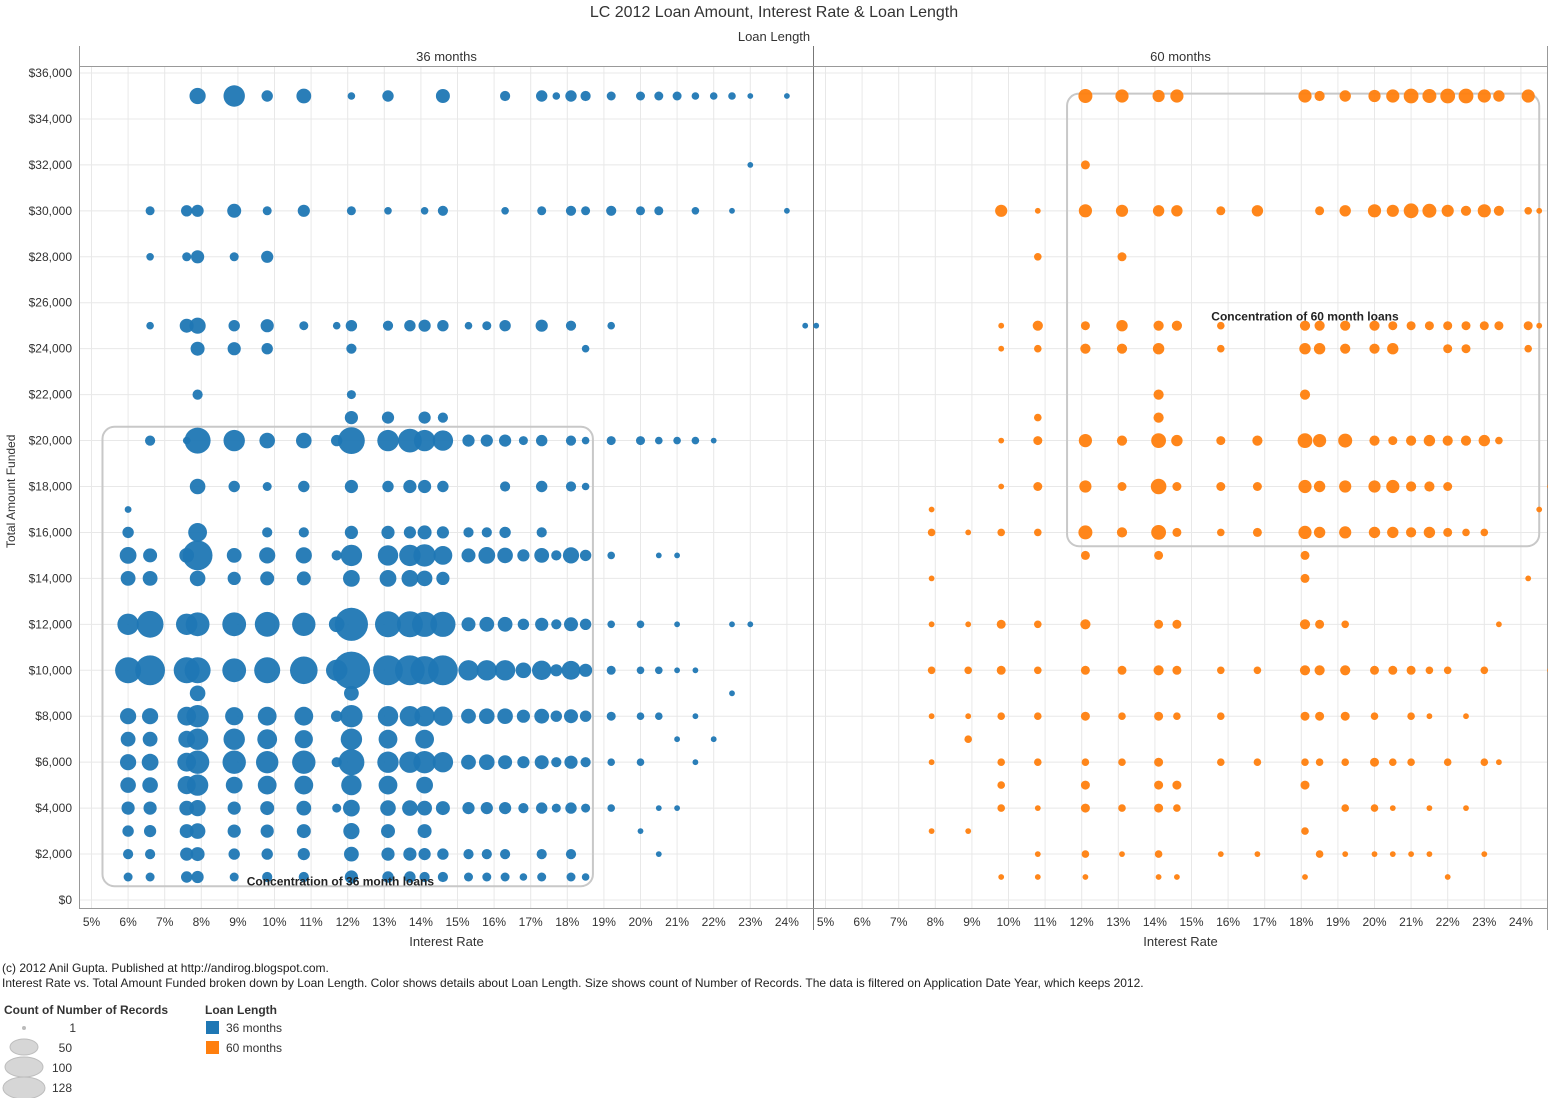 The image size is (1548, 1098). Describe the element at coordinates (165, 922) in the screenshot. I see `x-tick-label: 7%` at that location.